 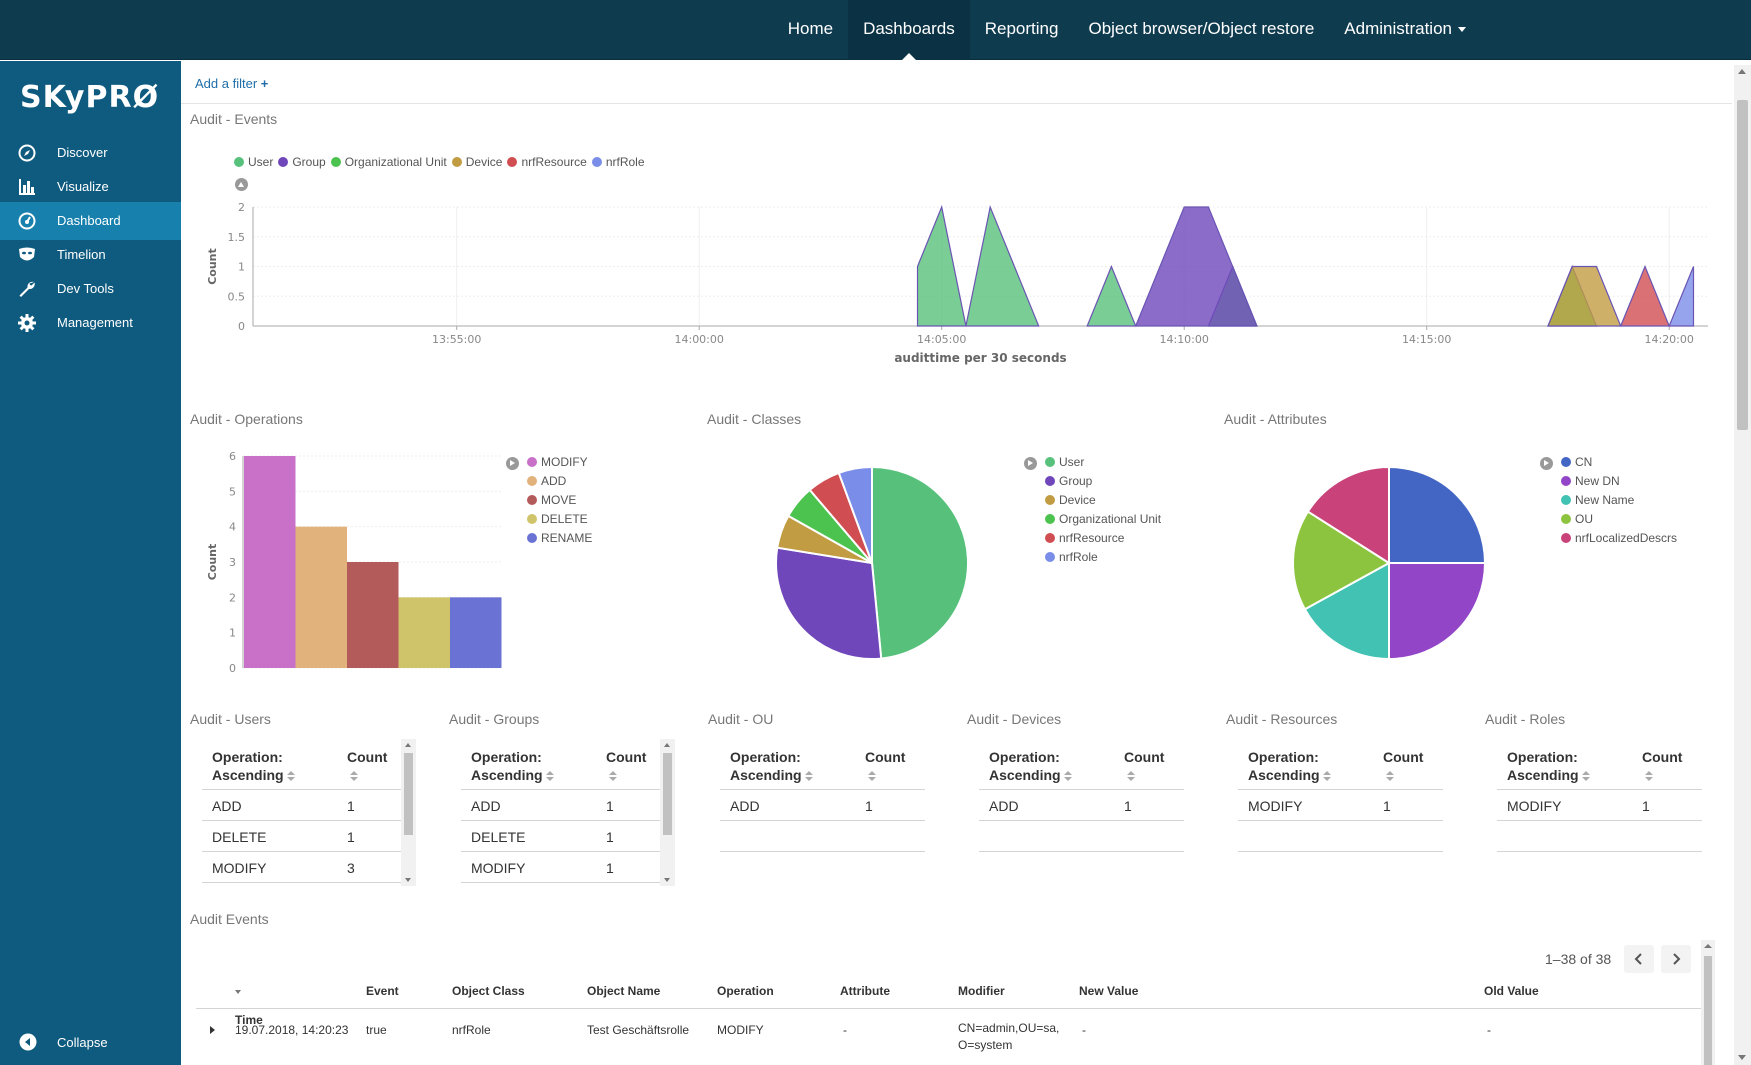 I want to click on col-operation: Operation, so click(x=745, y=991).